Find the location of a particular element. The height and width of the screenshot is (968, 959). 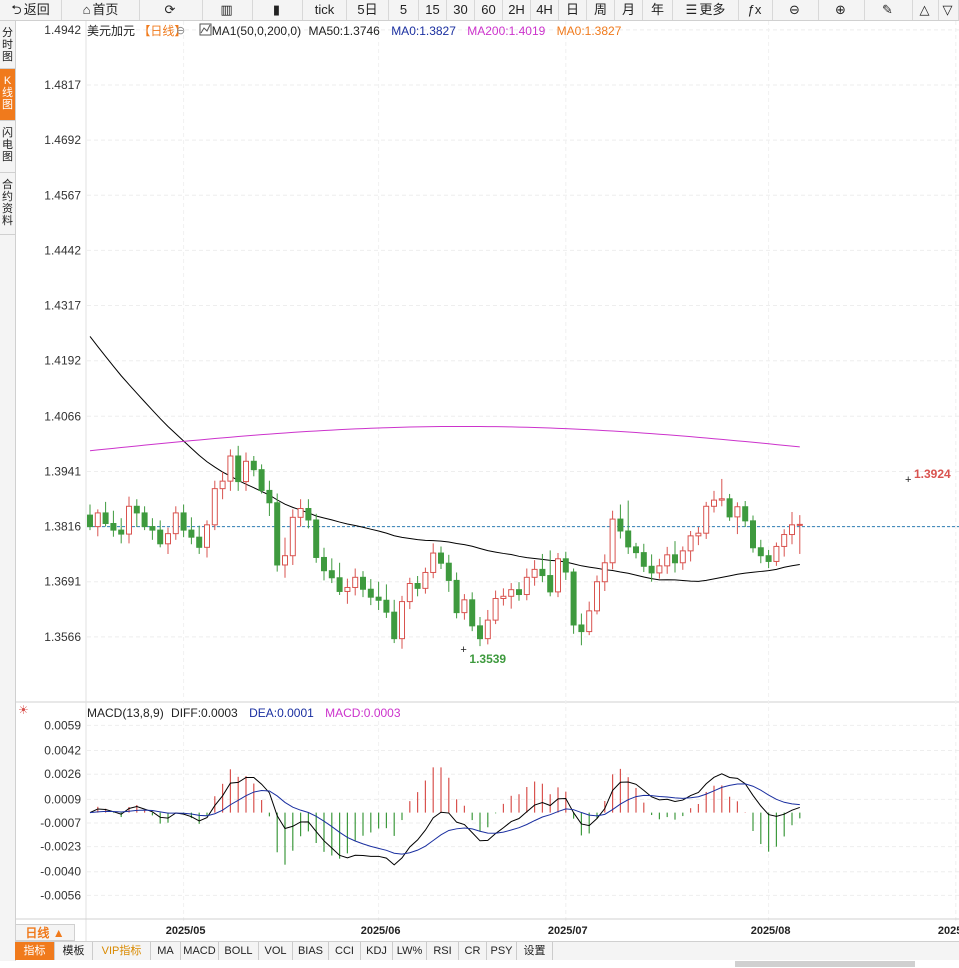

price-tick-label: 1.4317 is located at coordinates (62, 306).